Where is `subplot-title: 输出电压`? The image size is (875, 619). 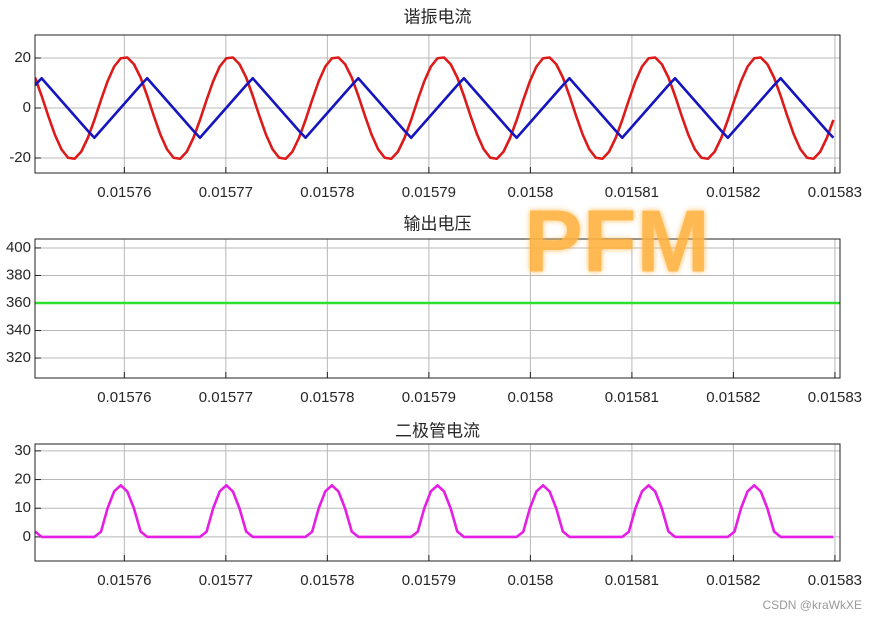 subplot-title: 输出电压 is located at coordinates (438, 223).